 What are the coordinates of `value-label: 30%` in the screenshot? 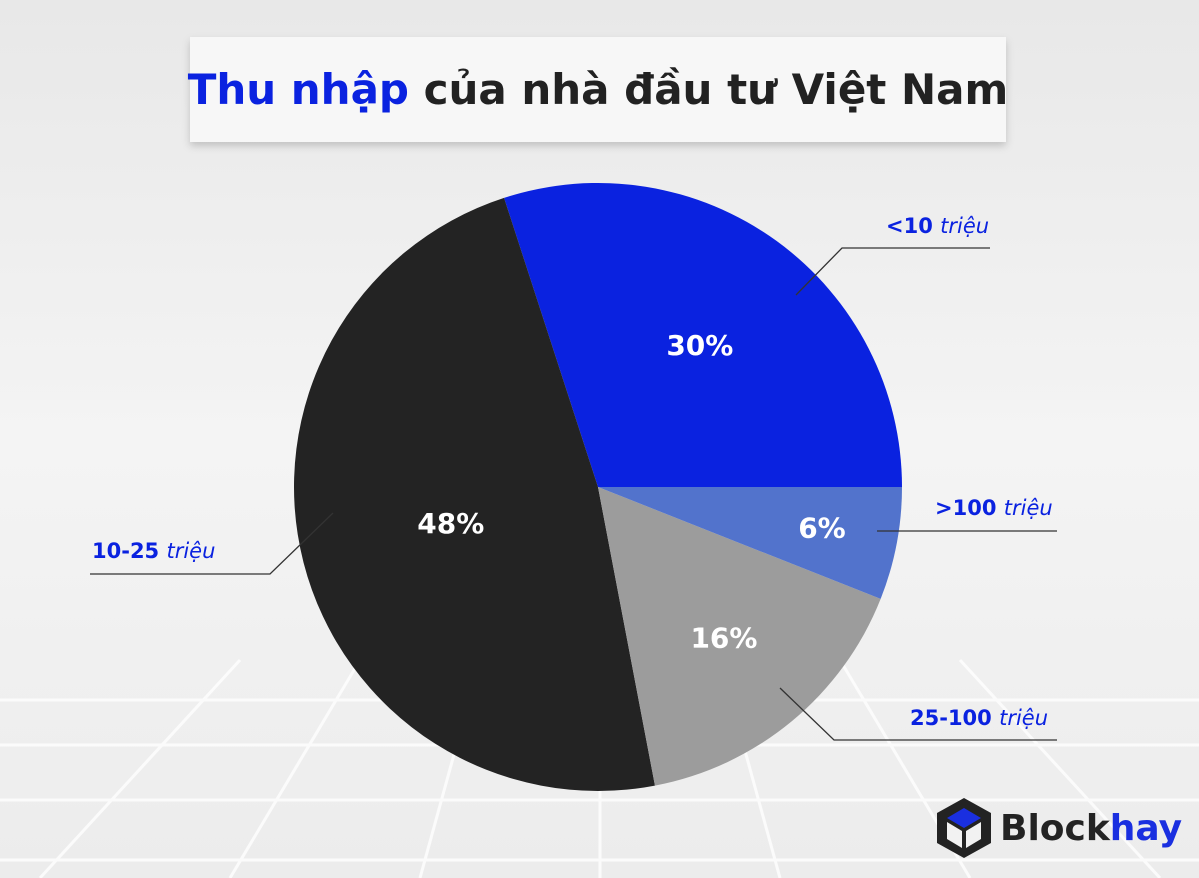 It's located at (699, 345).